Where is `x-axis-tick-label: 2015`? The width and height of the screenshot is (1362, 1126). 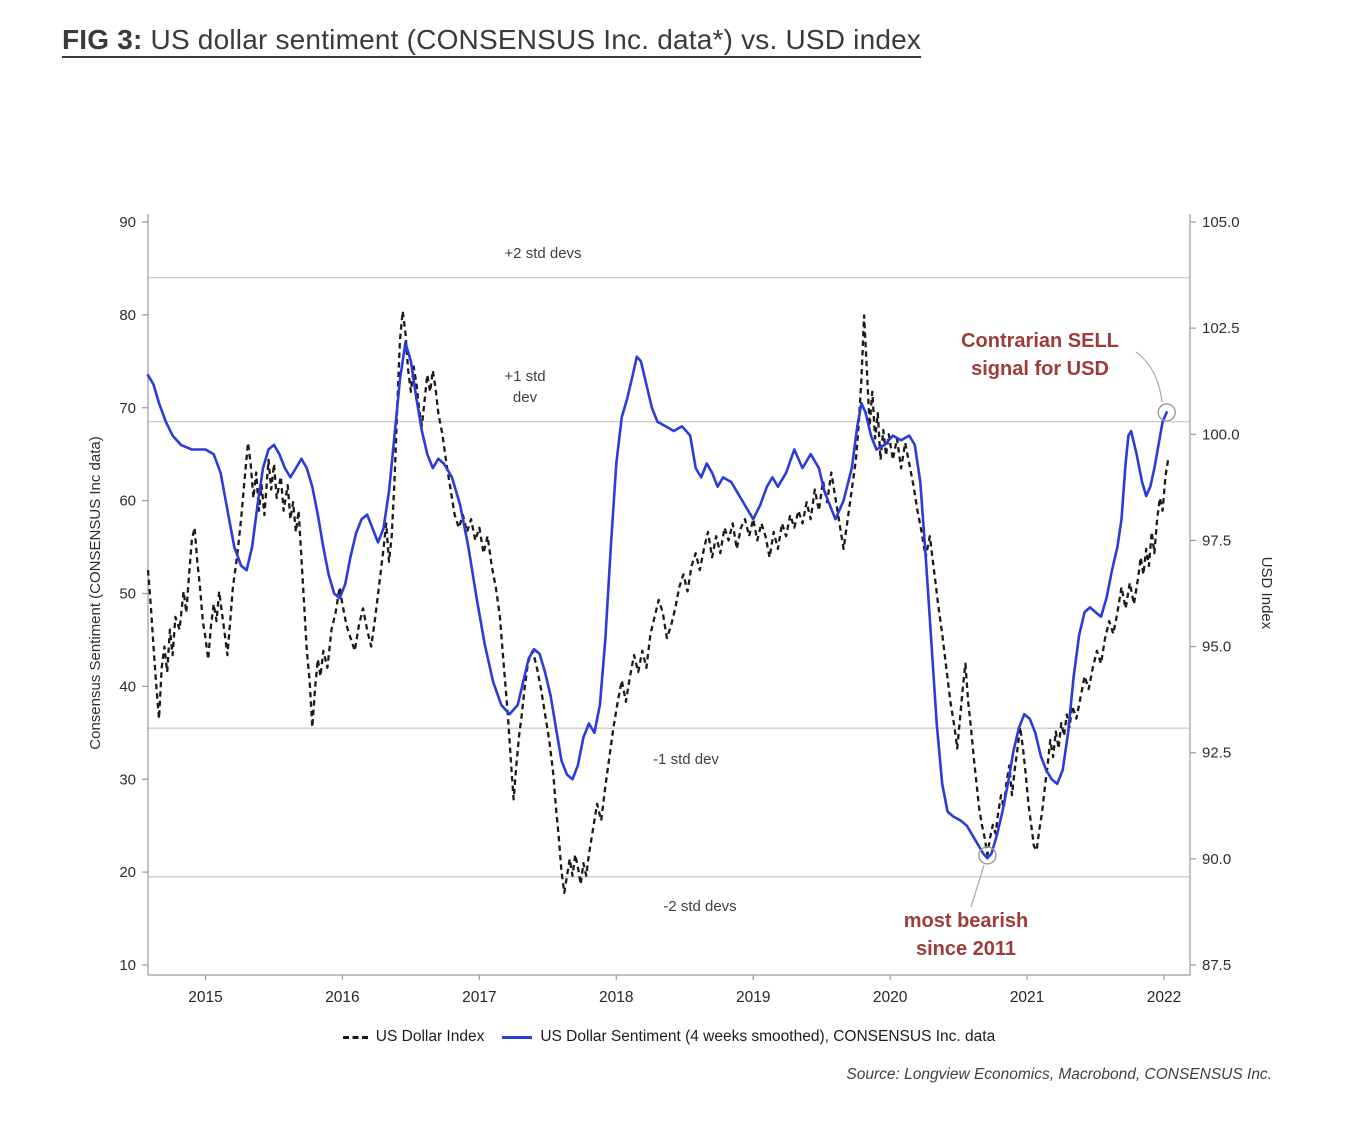
x-axis-tick-label: 2015 is located at coordinates (205, 997).